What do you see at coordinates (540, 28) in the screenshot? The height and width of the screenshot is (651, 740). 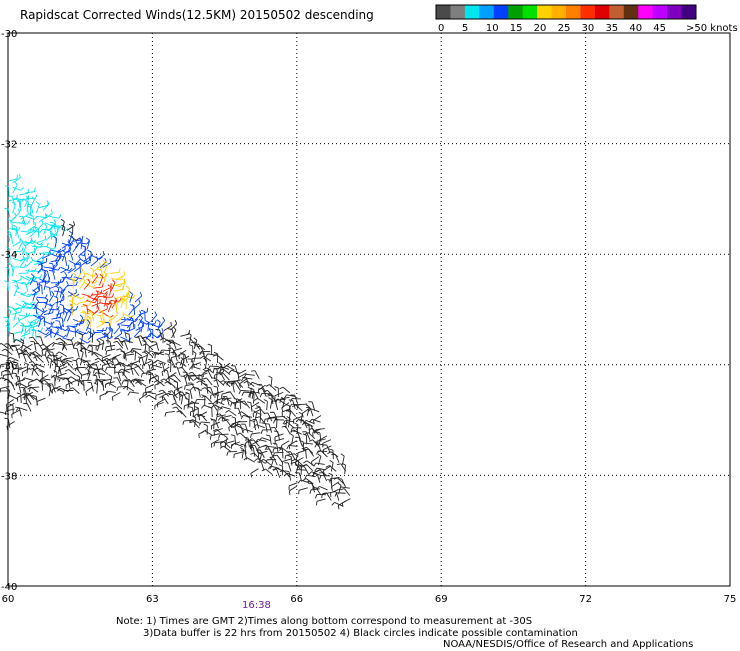 I see `colorbar-label: 20` at bounding box center [540, 28].